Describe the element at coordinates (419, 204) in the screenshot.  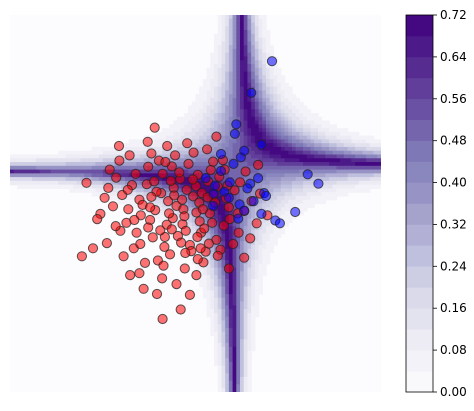
I see `colorbar-bands` at that location.